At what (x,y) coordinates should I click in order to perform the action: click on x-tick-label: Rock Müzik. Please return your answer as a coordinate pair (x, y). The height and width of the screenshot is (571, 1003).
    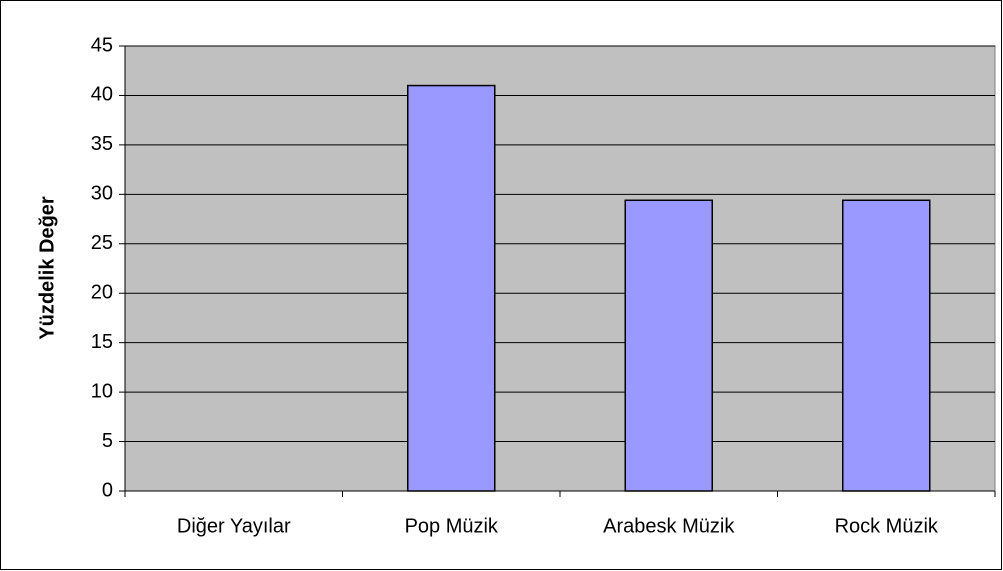
    Looking at the image, I should click on (887, 526).